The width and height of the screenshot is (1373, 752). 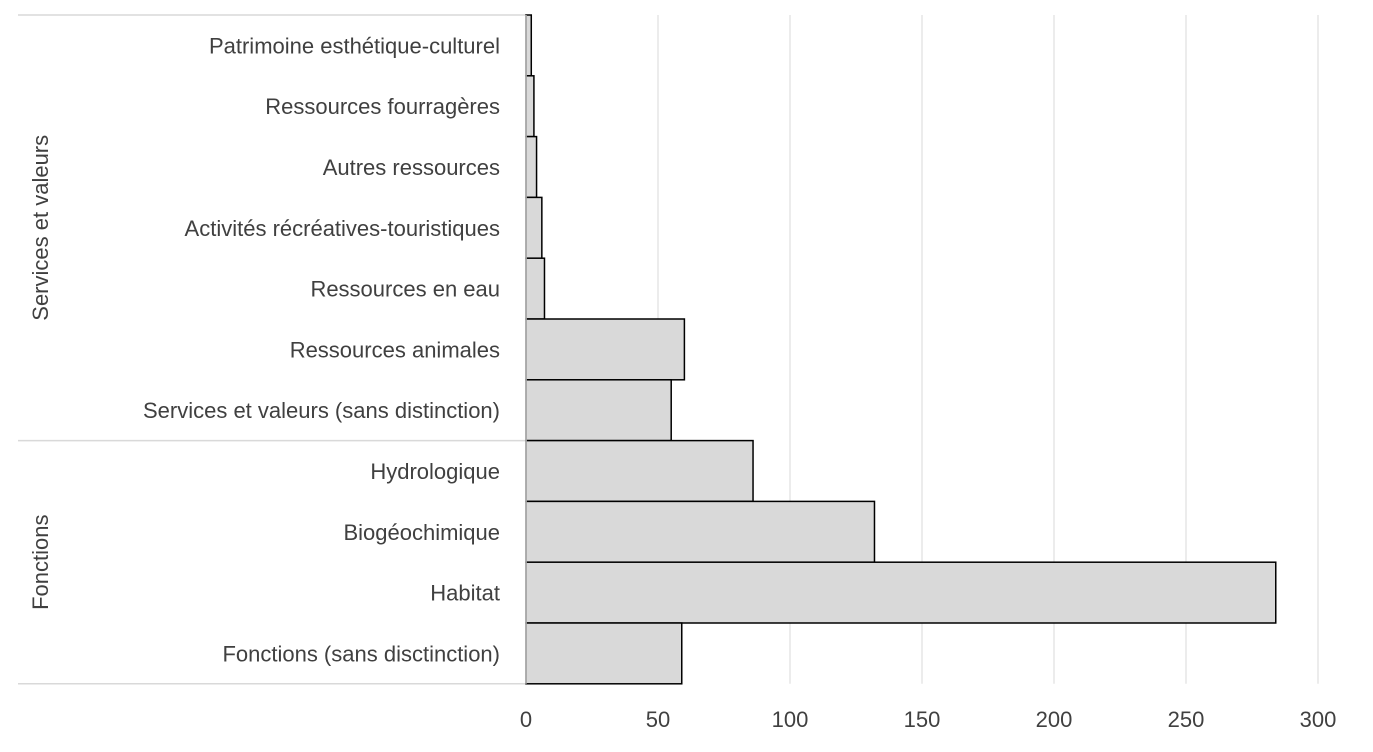 I want to click on category-label: Ressources fourragères, so click(x=382, y=106).